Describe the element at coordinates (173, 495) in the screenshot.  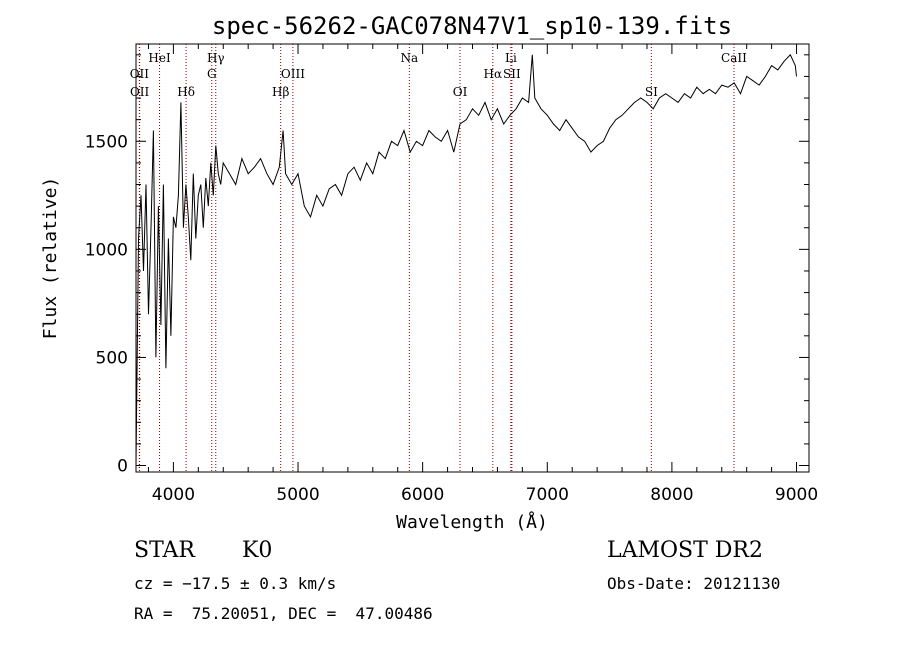
I see `x-tick-label: 4000` at that location.